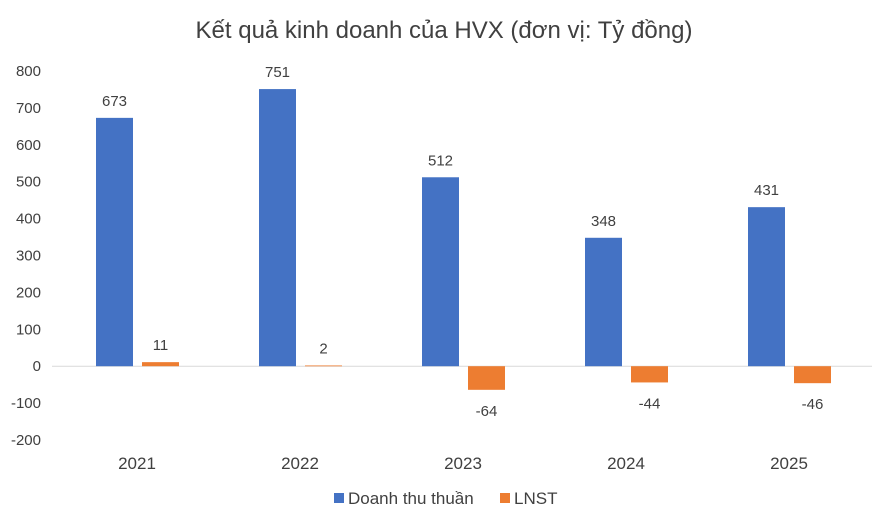  Describe the element at coordinates (411, 498) in the screenshot. I see `legend-label-revenue: Doanh thu thuần` at that location.